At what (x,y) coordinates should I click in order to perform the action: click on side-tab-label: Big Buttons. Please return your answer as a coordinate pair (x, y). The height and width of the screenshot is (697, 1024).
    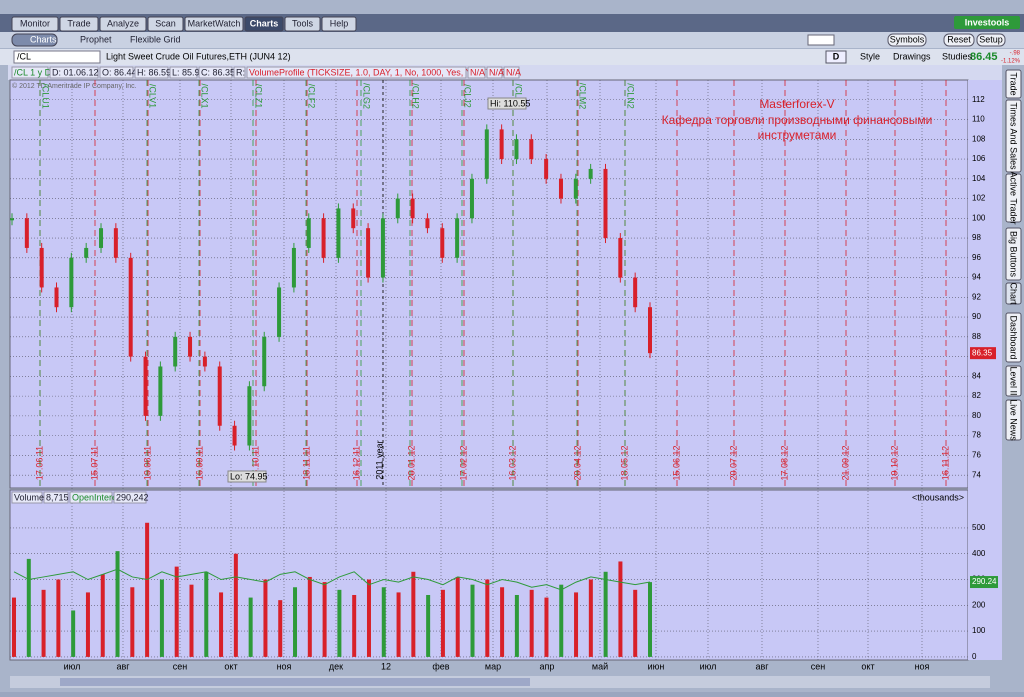
    Looking at the image, I should click on (1014, 254).